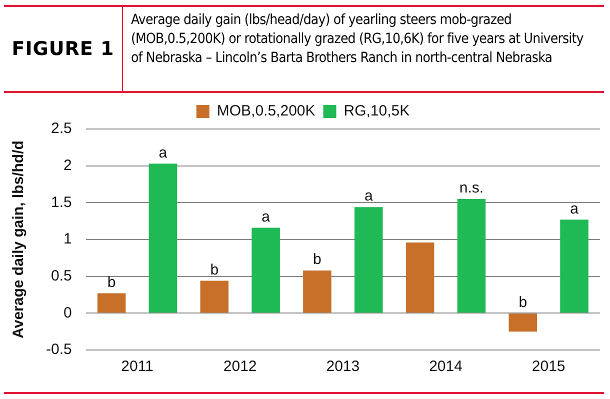 This screenshot has width=610, height=399. What do you see at coordinates (377, 111) in the screenshot?
I see `legend-label: RG,10,5K` at bounding box center [377, 111].